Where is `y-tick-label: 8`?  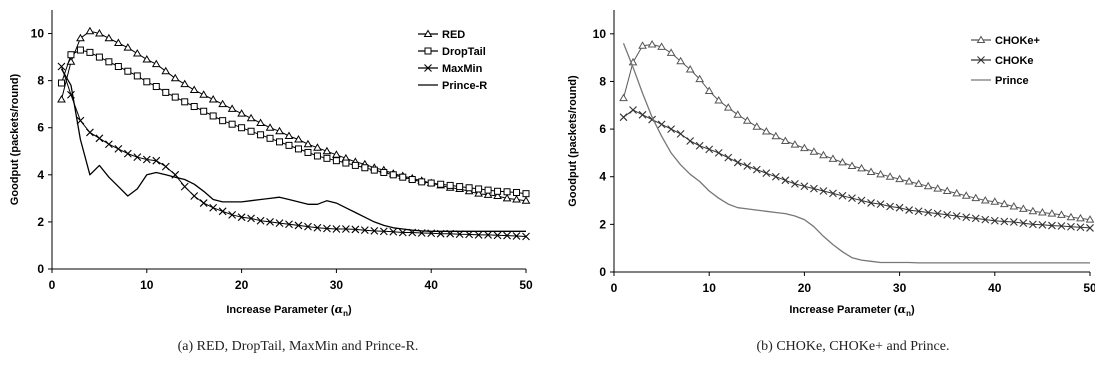 y-tick-label: 8 is located at coordinates (40, 81).